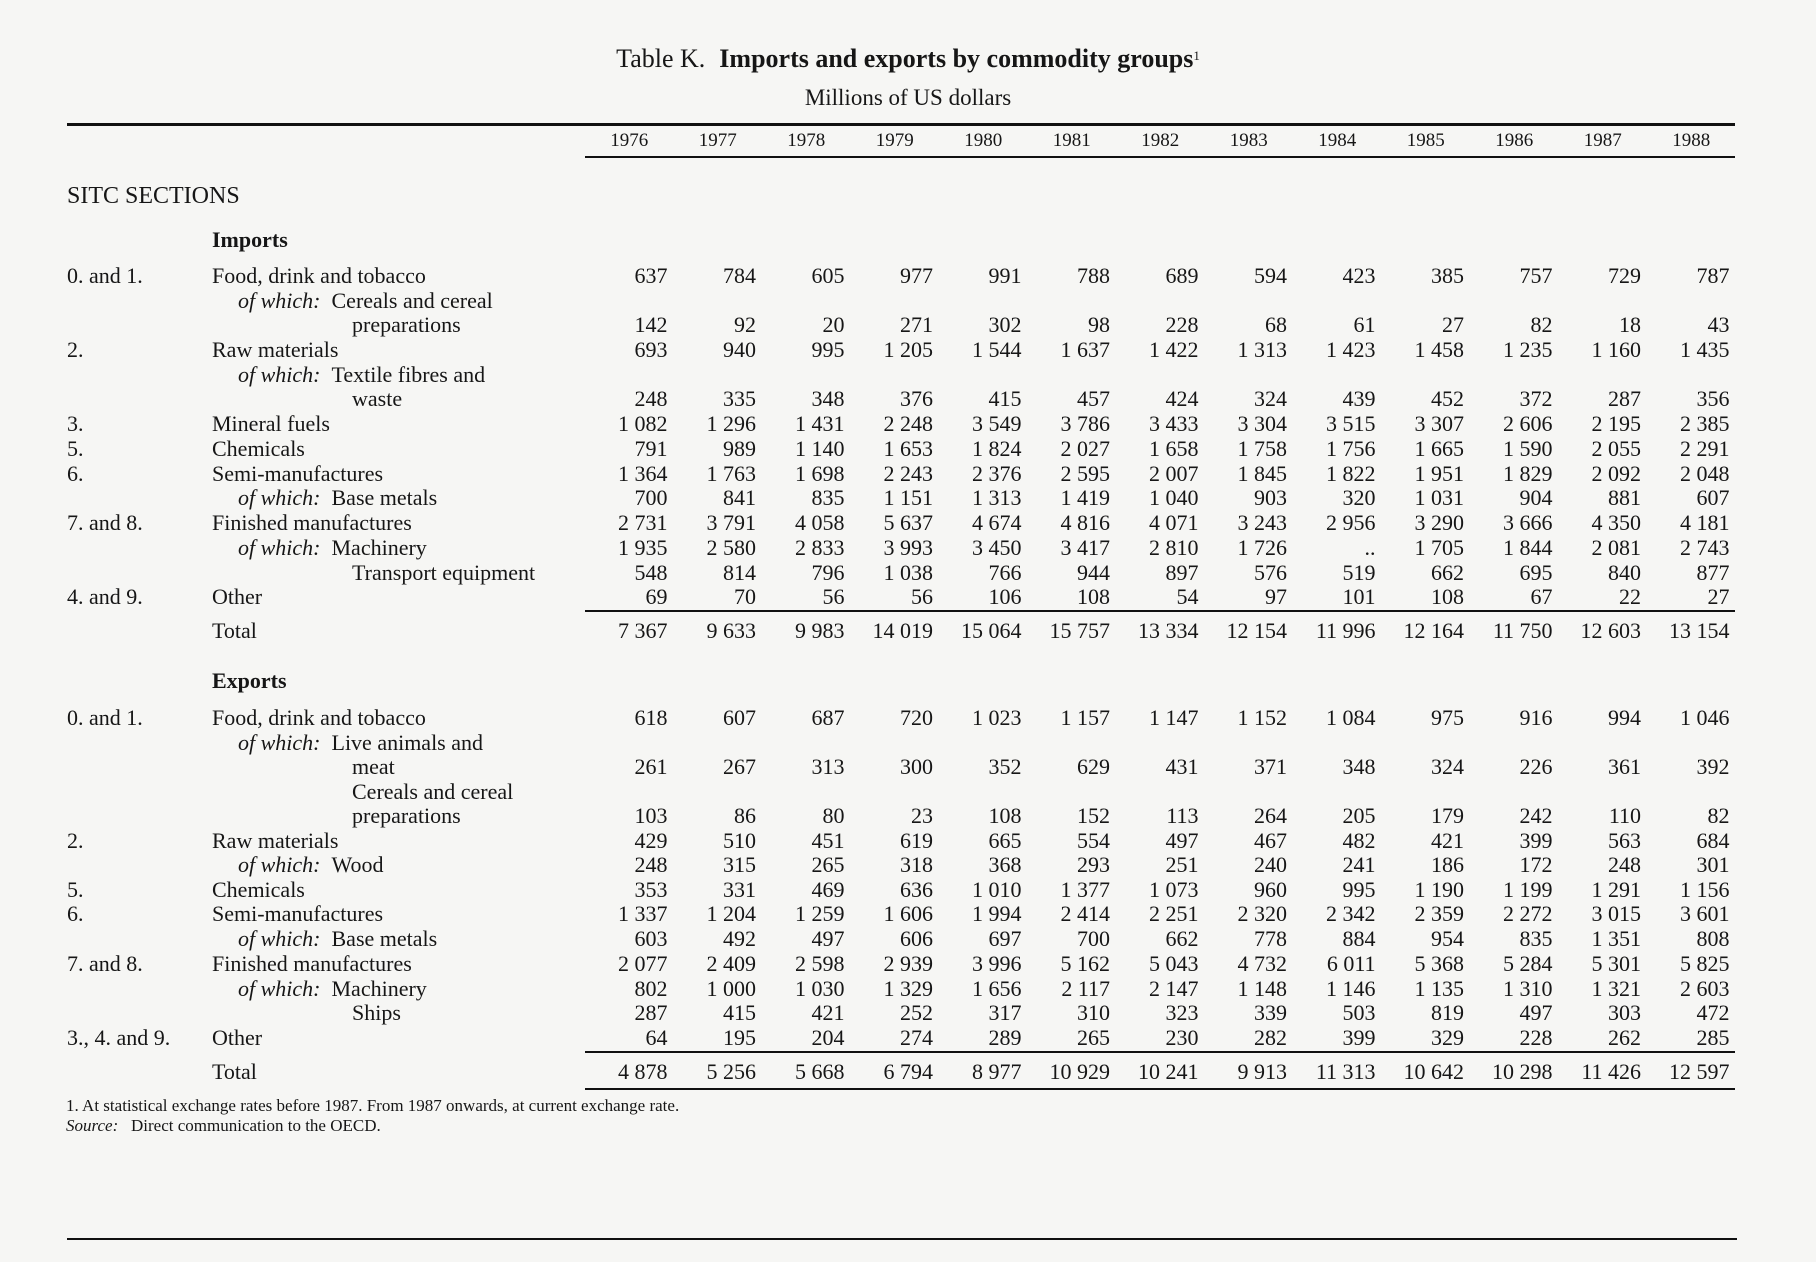 This screenshot has height=1262, width=1816. I want to click on section-header: SITC SECTIONS, so click(153, 196).